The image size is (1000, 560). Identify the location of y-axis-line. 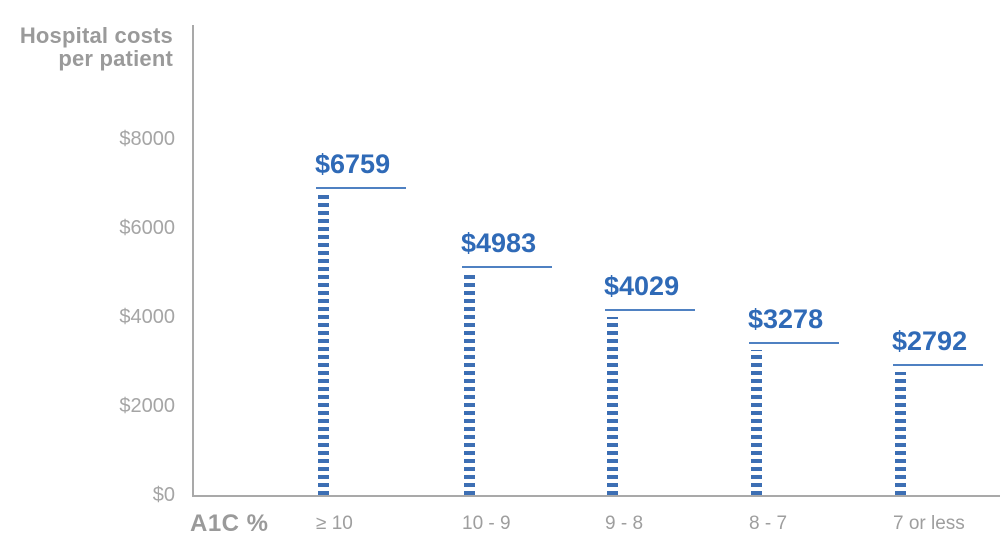
(193, 261).